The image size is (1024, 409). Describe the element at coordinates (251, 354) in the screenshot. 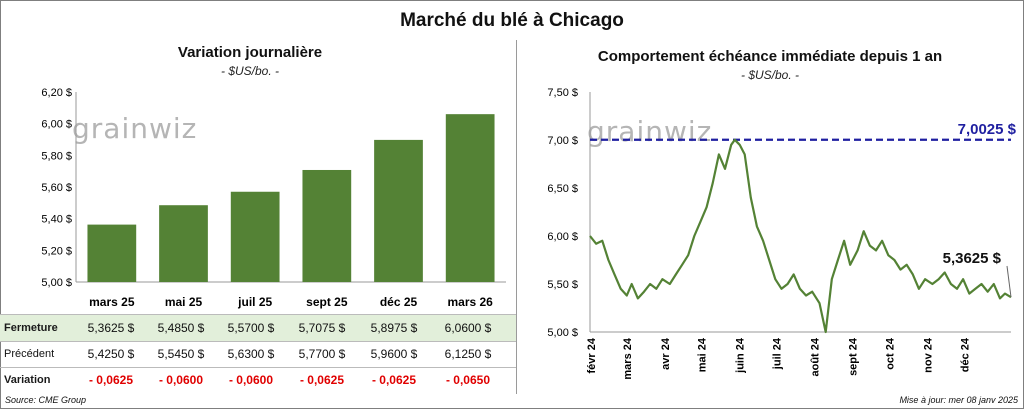

I see `table-cell: 5,6300 $` at that location.